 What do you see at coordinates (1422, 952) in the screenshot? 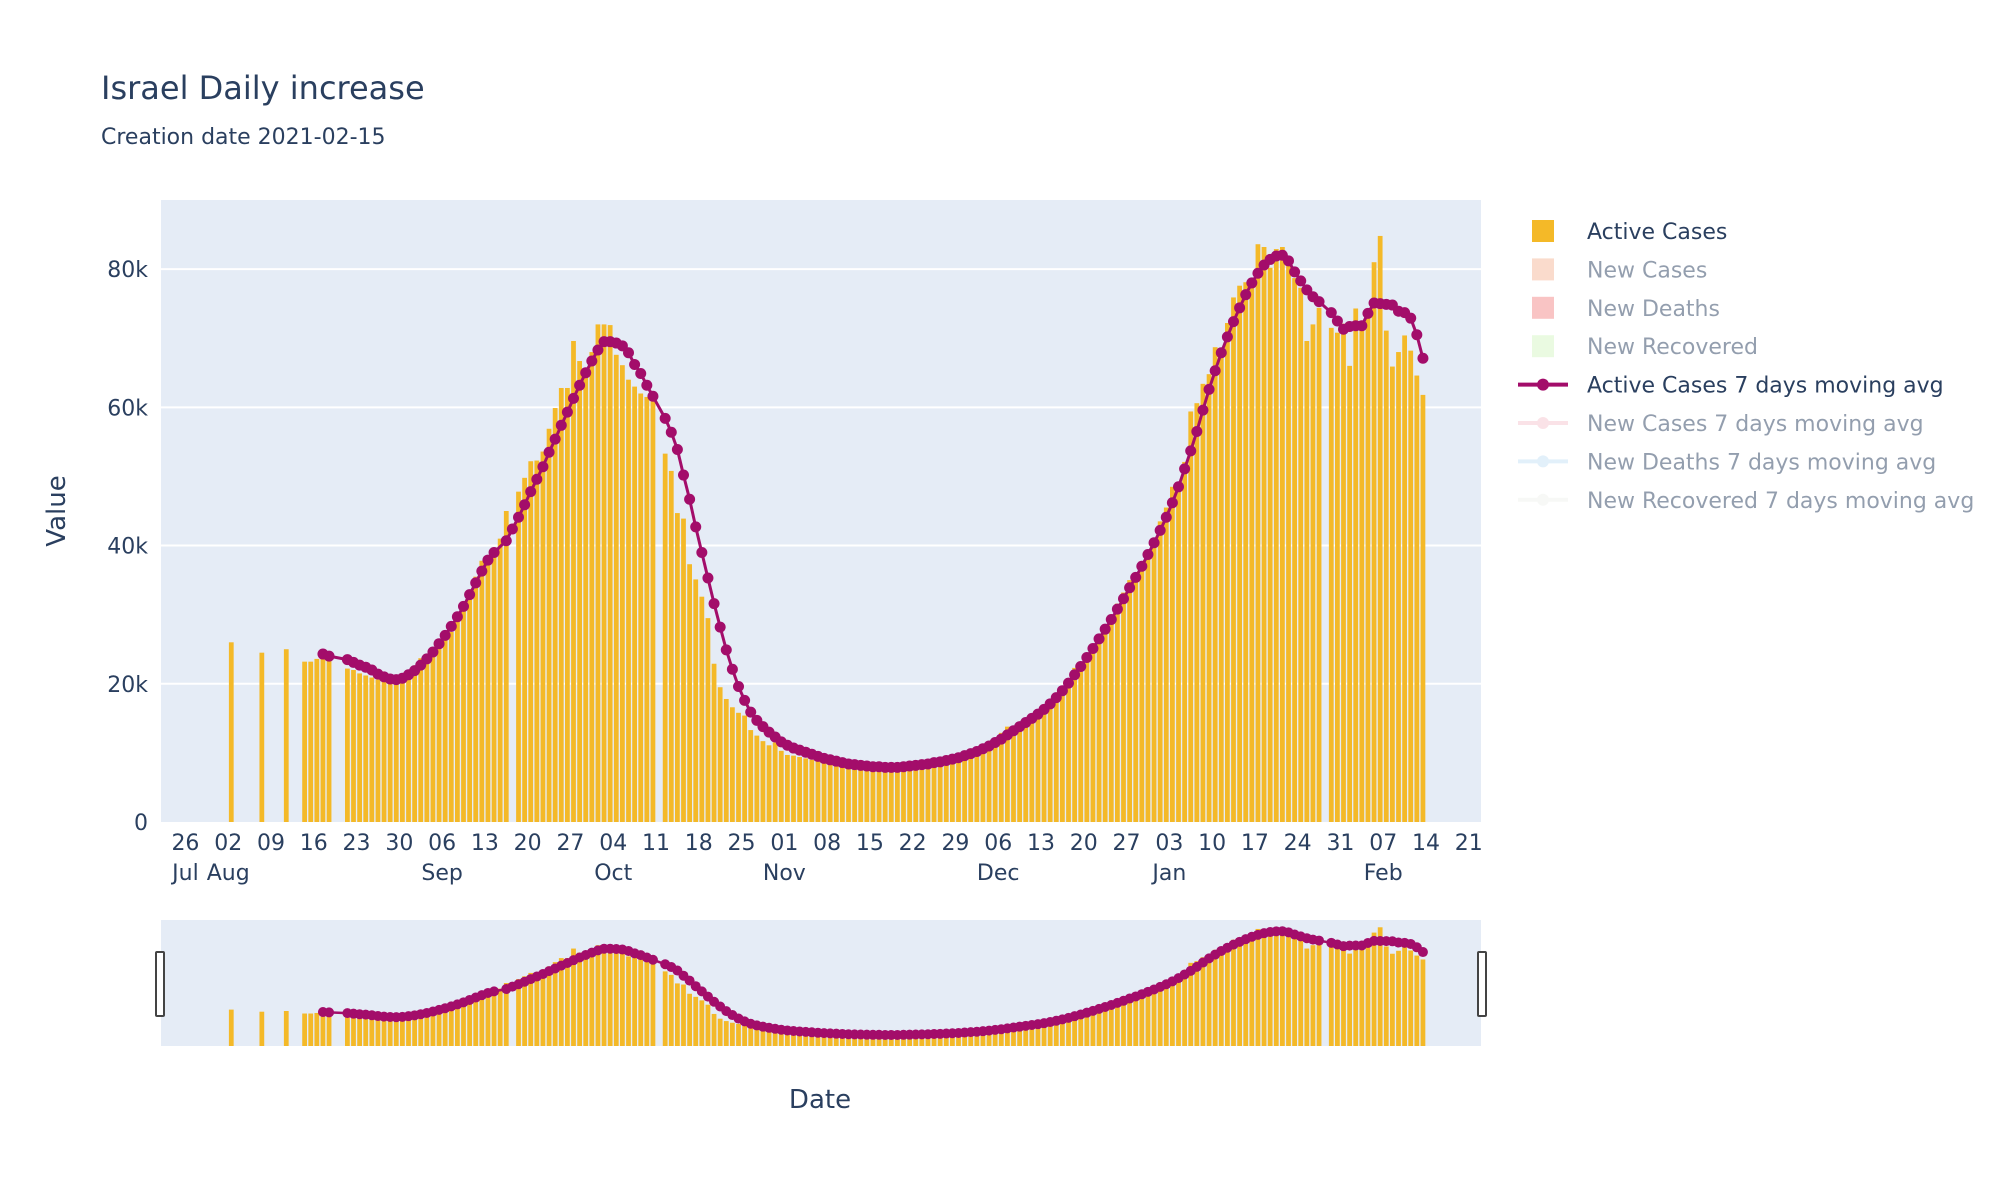
I see `slider-moving-avg-marker` at bounding box center [1422, 952].